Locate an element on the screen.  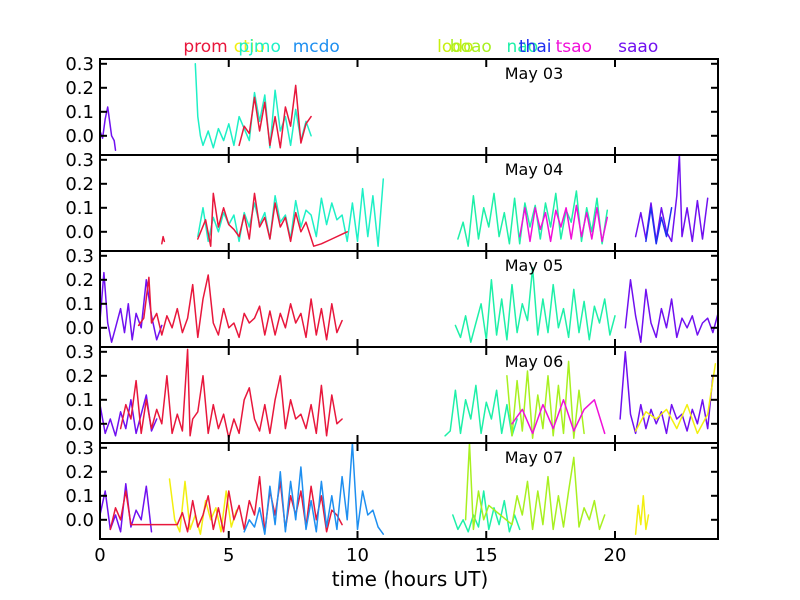
observatory-label-saao: saao is located at coordinates (638, 47).